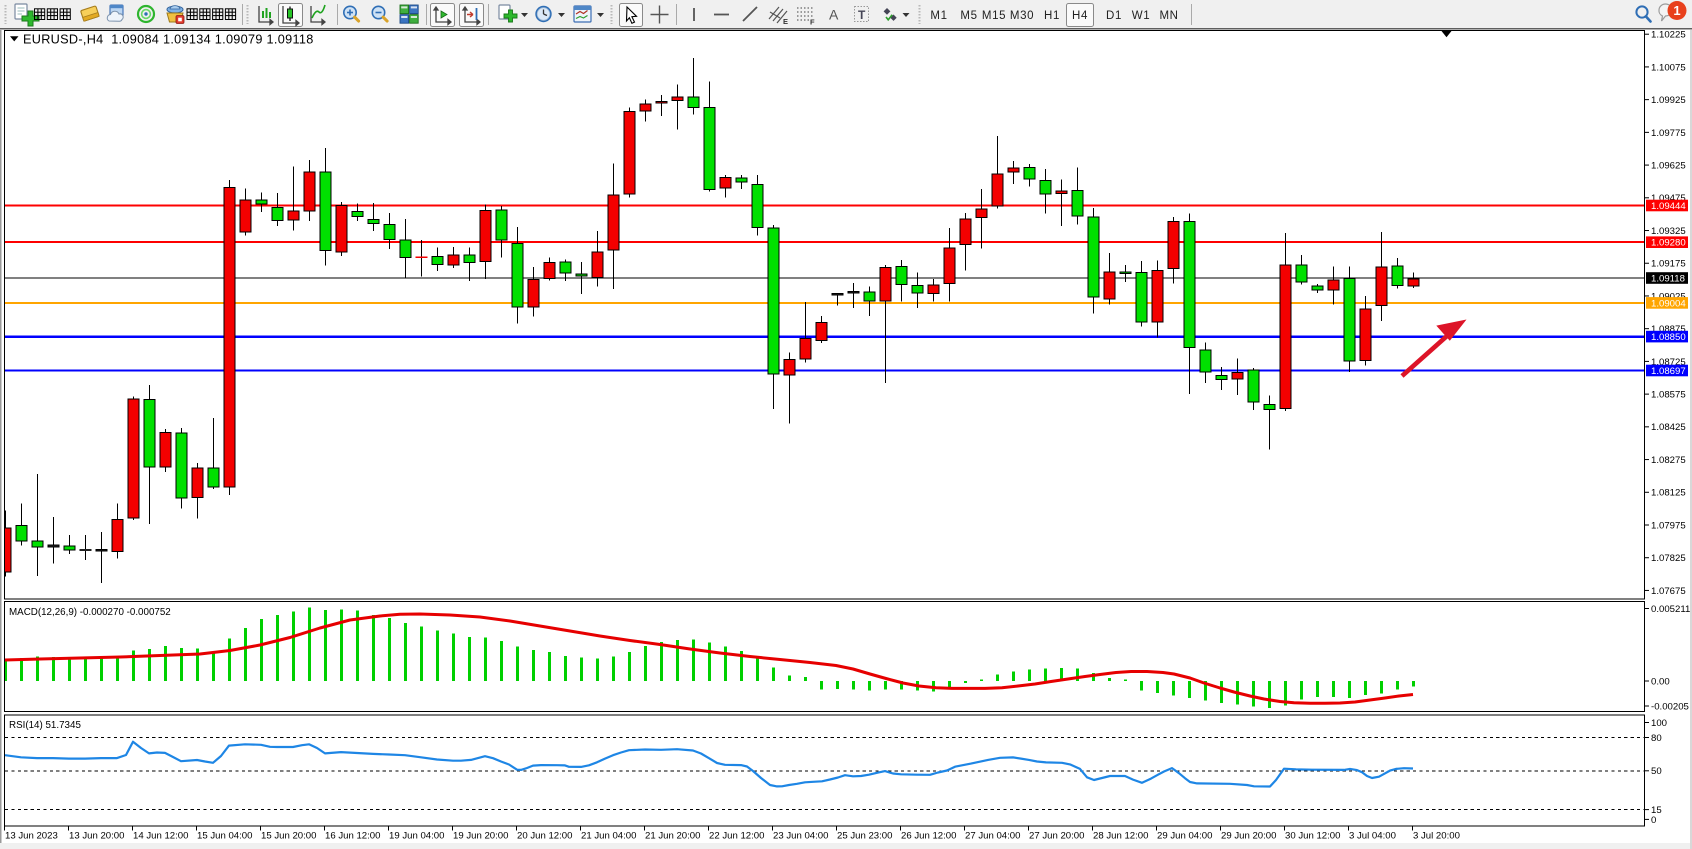 The height and width of the screenshot is (849, 1692). I want to click on svg-text: 1.09775, so click(1668, 133).